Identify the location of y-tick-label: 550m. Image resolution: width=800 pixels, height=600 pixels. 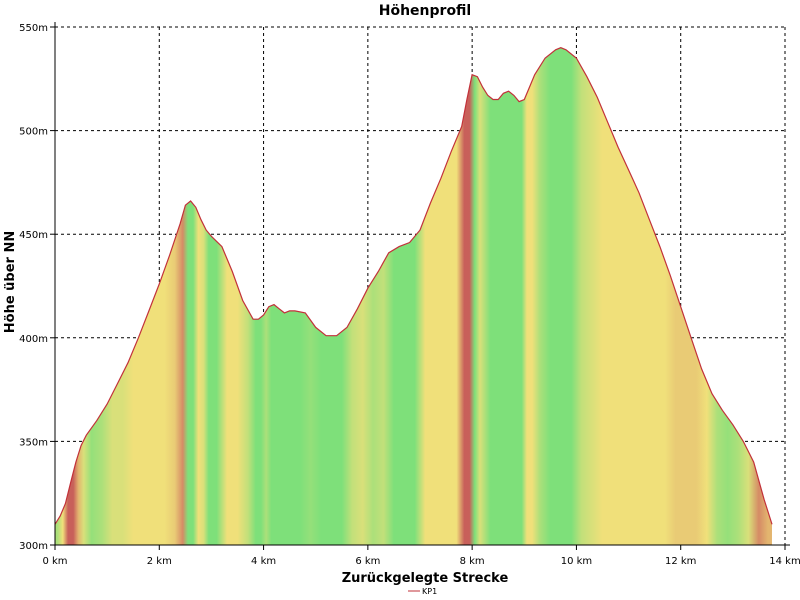
(33, 28).